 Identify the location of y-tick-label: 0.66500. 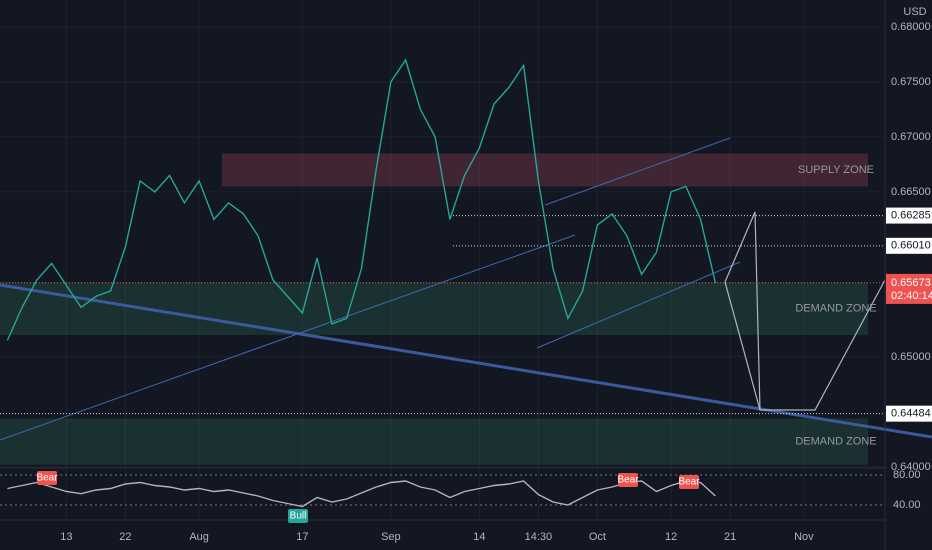
(911, 192).